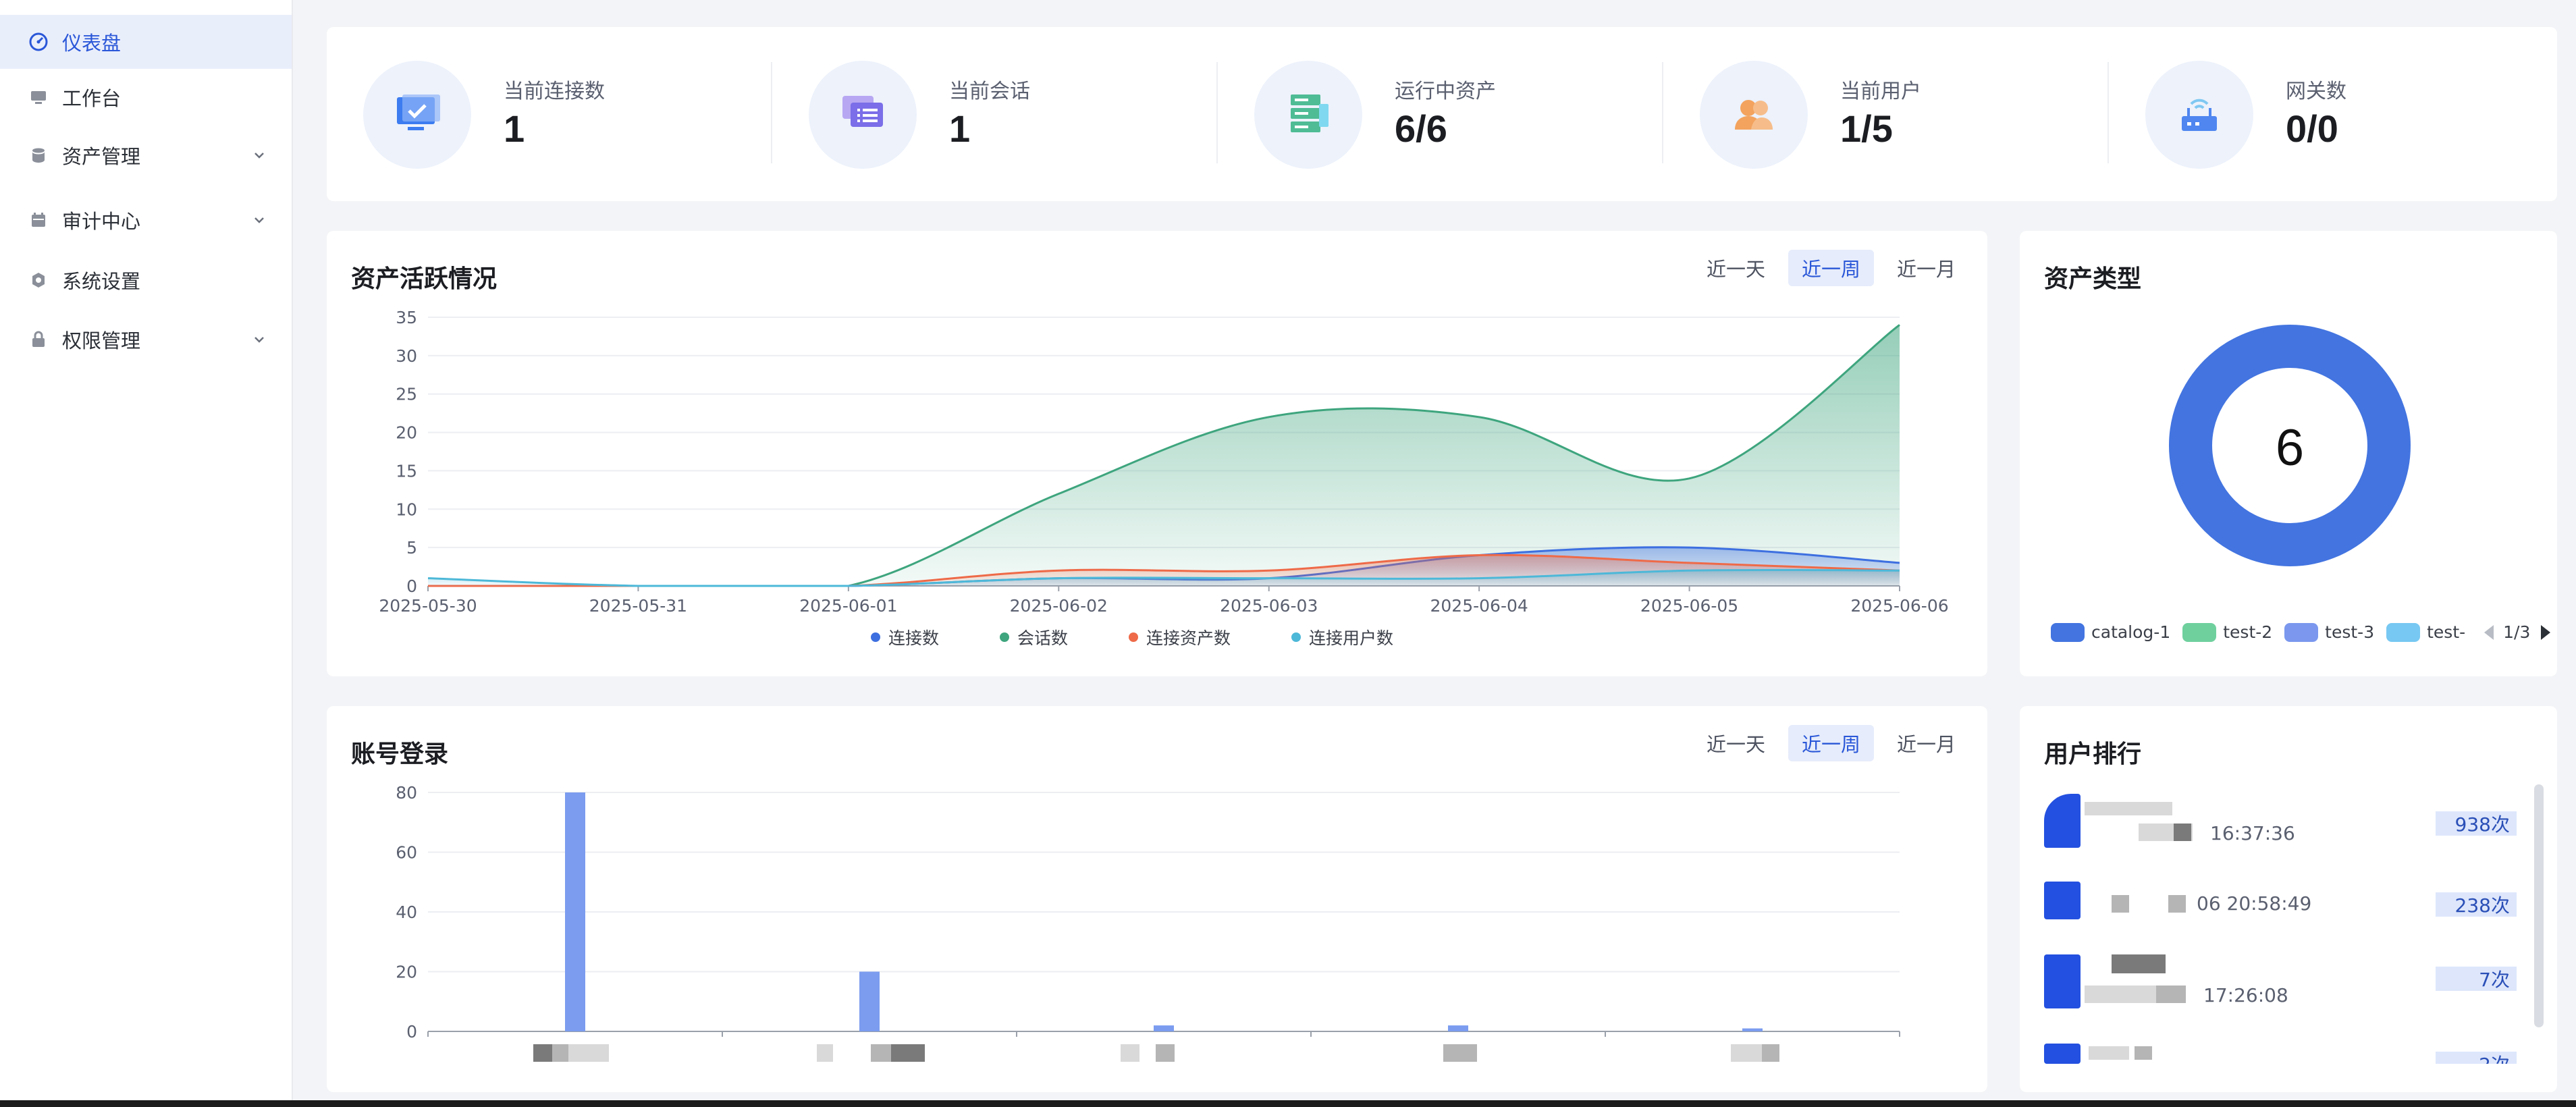  What do you see at coordinates (146, 553) in the screenshot?
I see `sidebar: 仪表盘 工作台 资产管理 审计中心 系统设置 权限管理` at bounding box center [146, 553].